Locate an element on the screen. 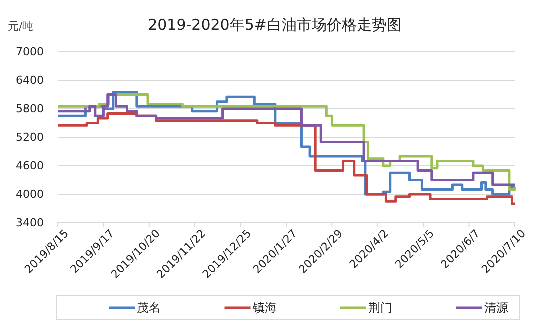 The height and width of the screenshot is (330, 550). legend-label: 茂名 is located at coordinates (149, 308).